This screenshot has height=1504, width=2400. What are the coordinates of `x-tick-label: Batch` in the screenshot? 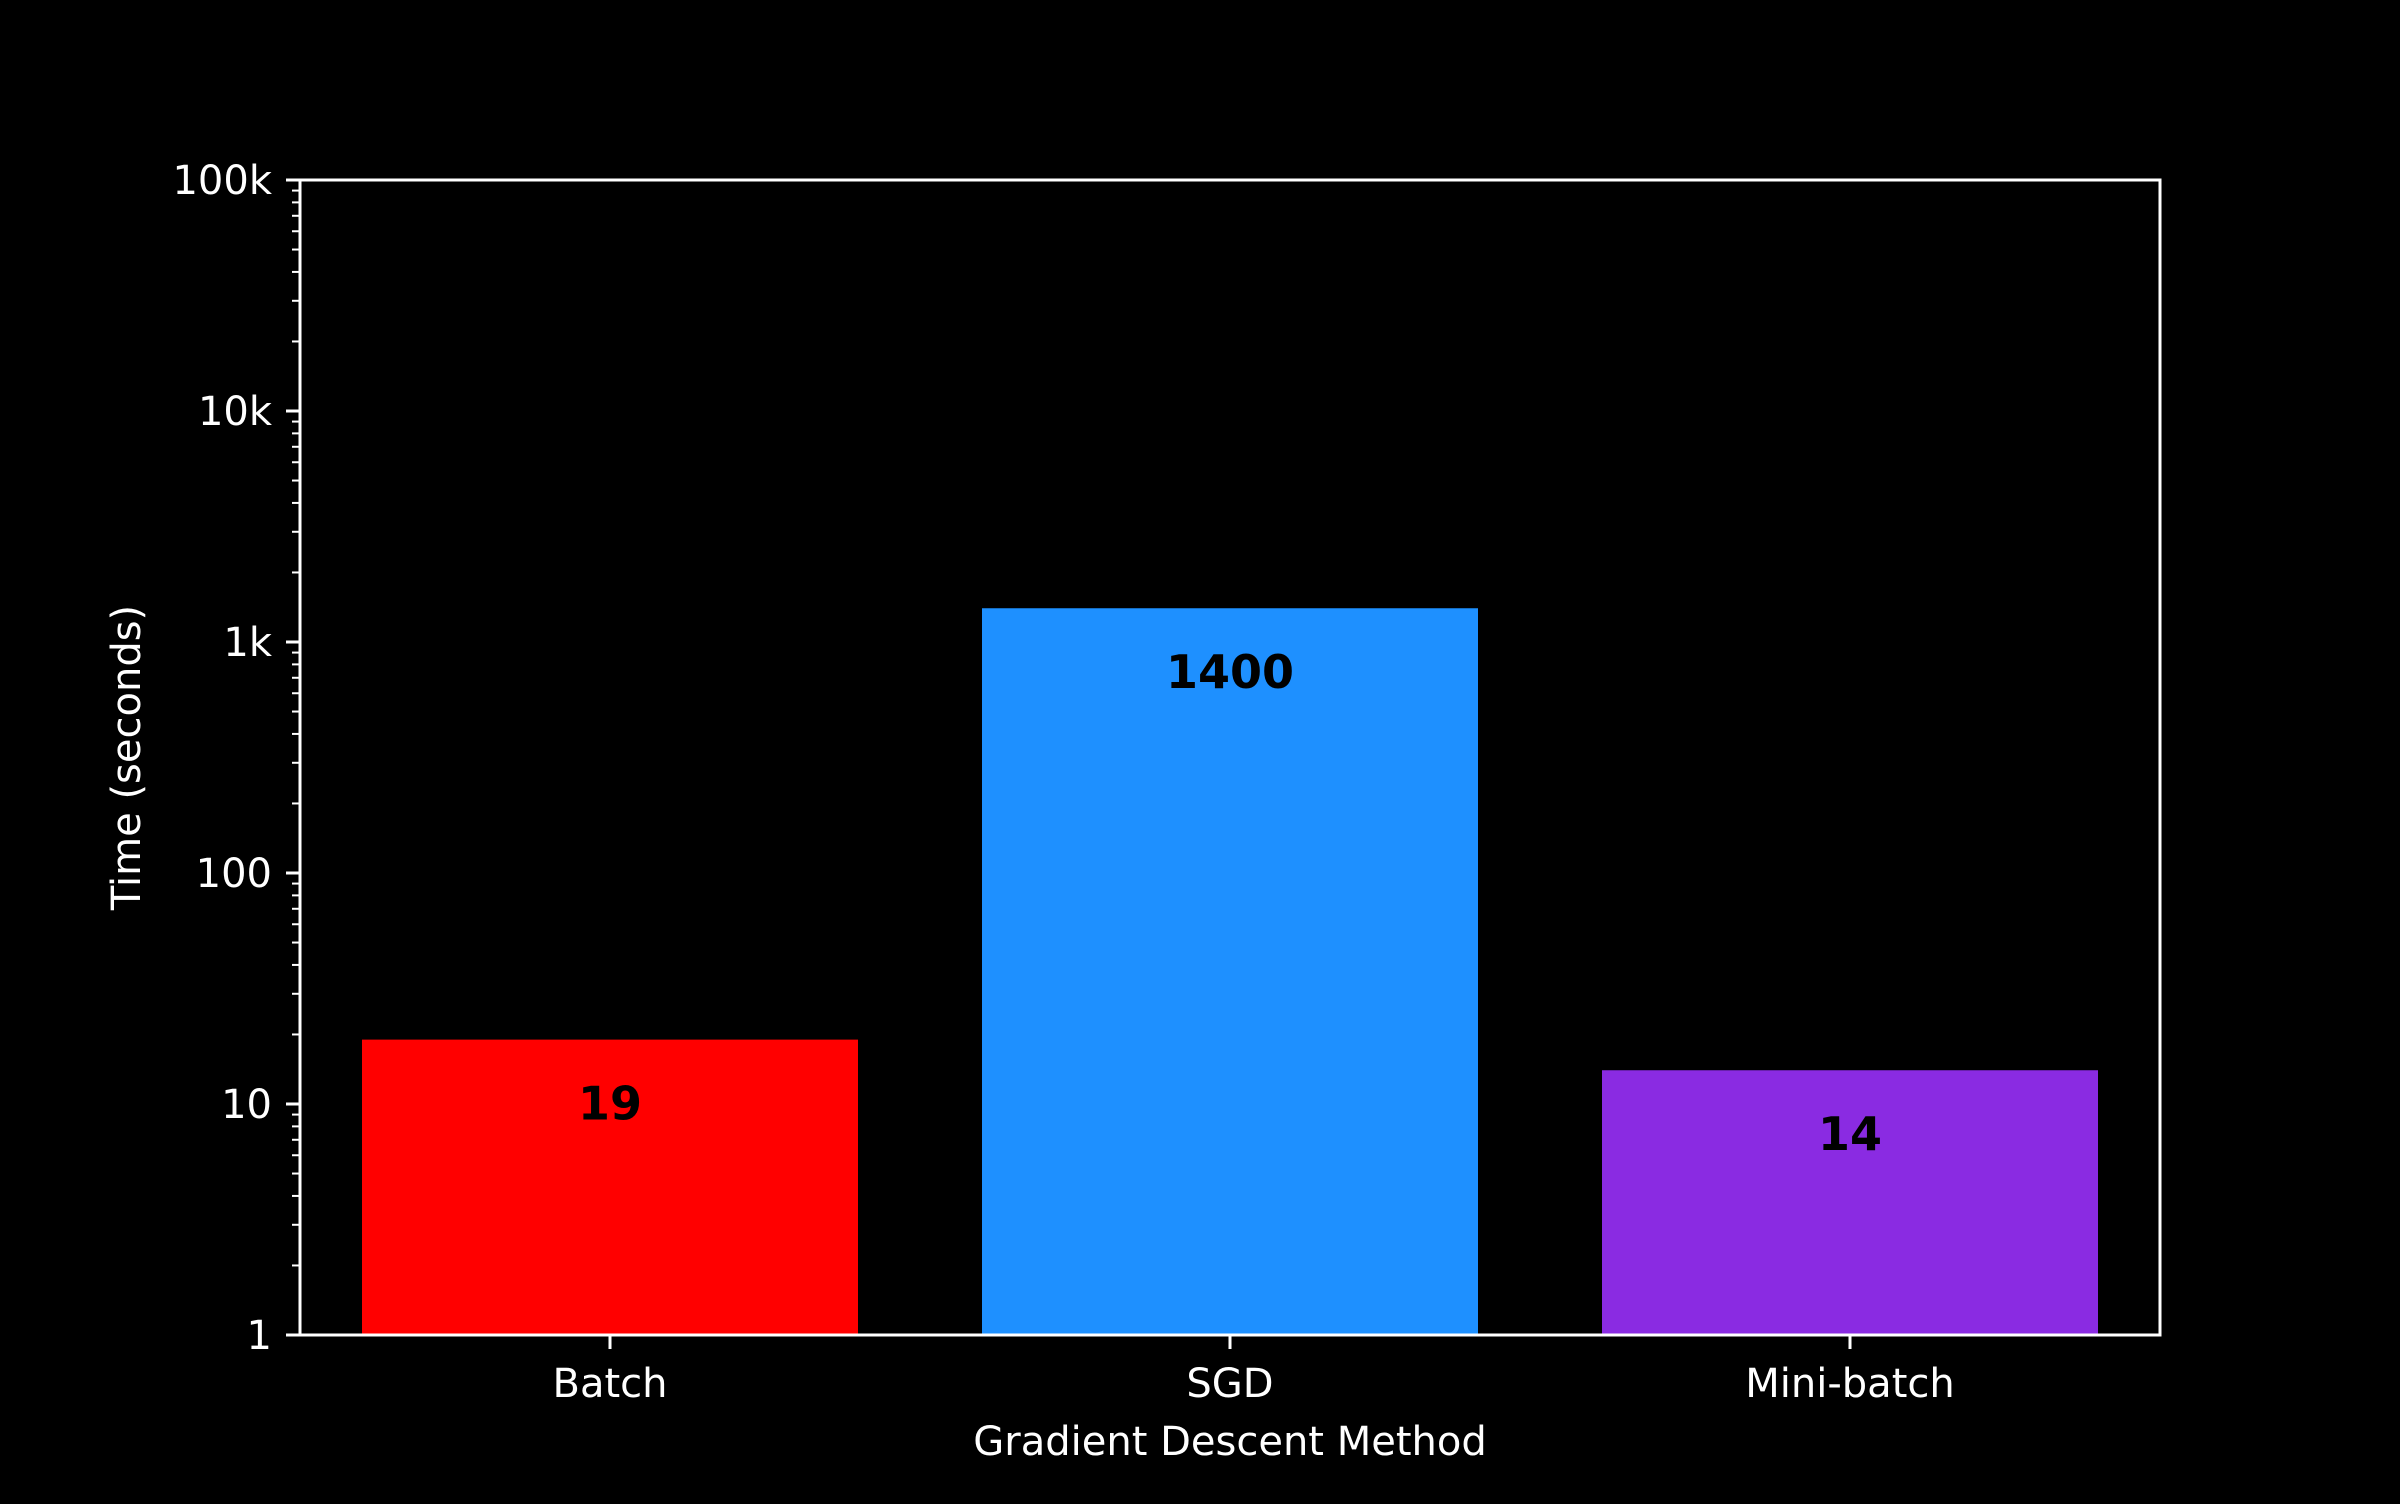 It's located at (610, 1384).